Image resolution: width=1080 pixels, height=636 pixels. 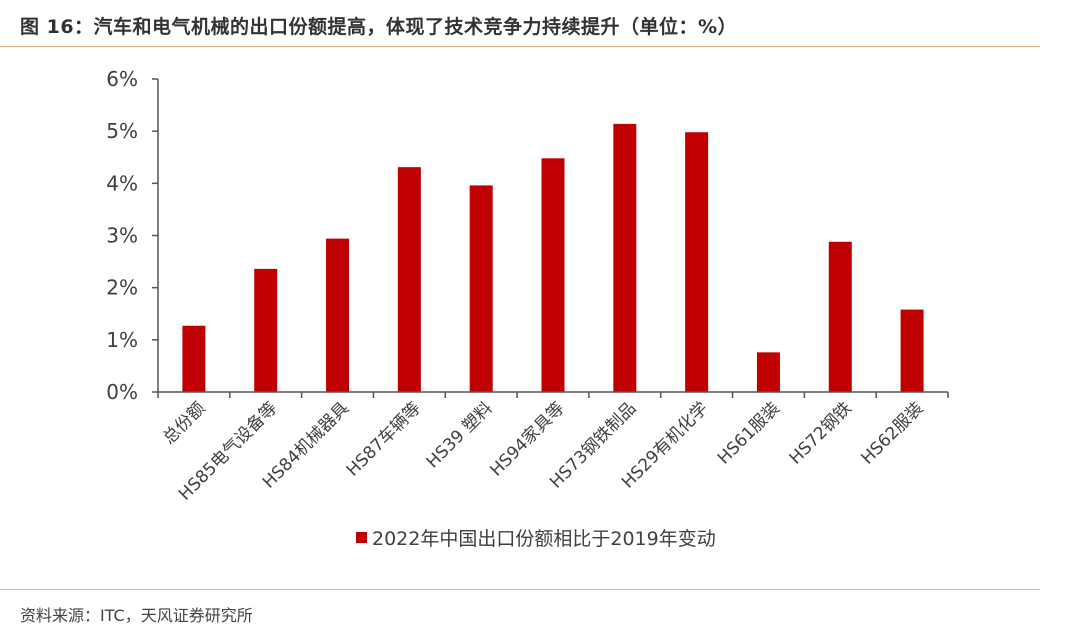 I want to click on y-tick-label: 1%, so click(x=122, y=340).